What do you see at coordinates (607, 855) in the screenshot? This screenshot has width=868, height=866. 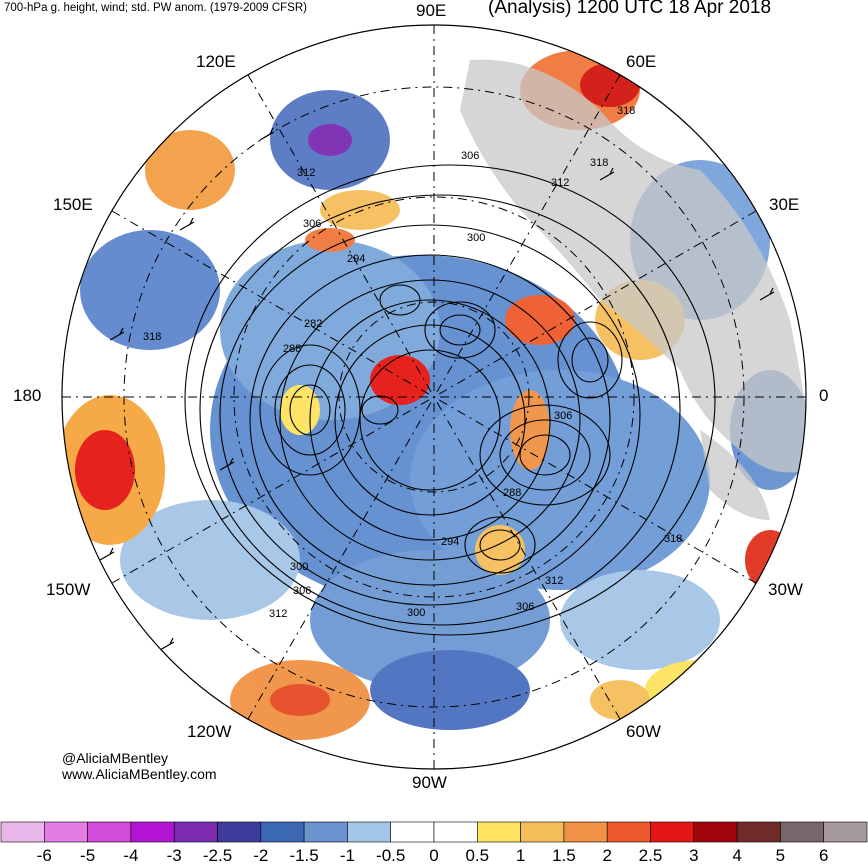 I see `colorbar-tick-label: 2` at bounding box center [607, 855].